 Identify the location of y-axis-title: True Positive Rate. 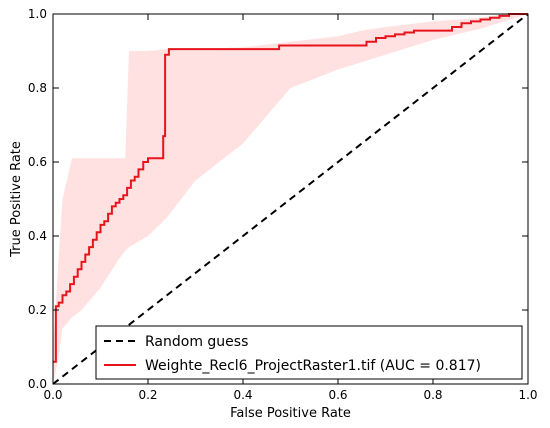
(16, 199).